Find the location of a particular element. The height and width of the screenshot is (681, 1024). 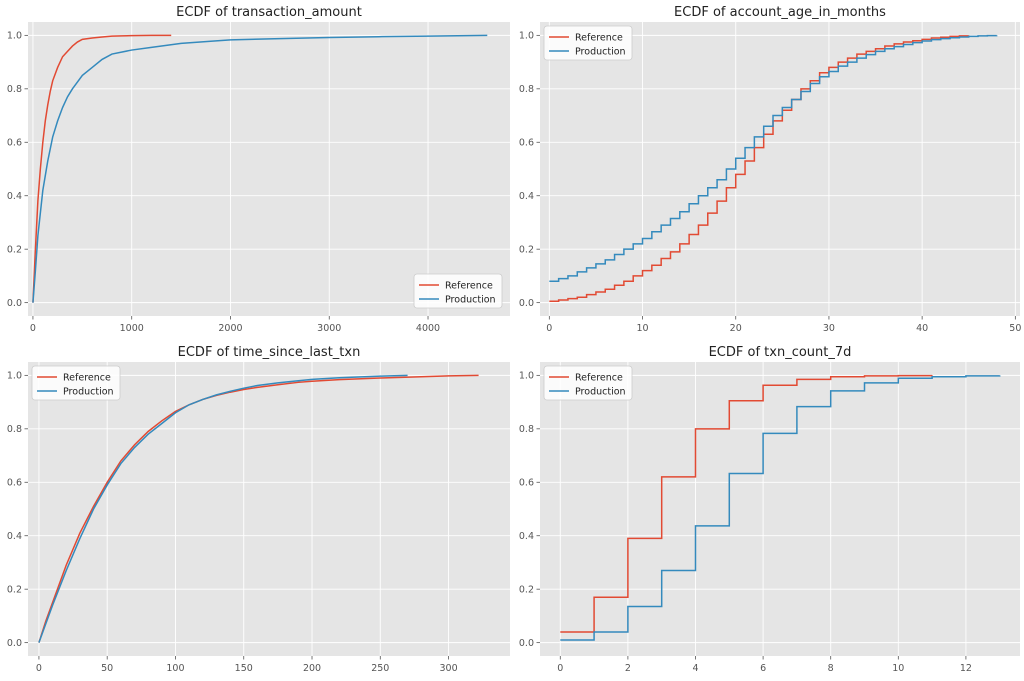

x-tick-label: 12 is located at coordinates (966, 668).